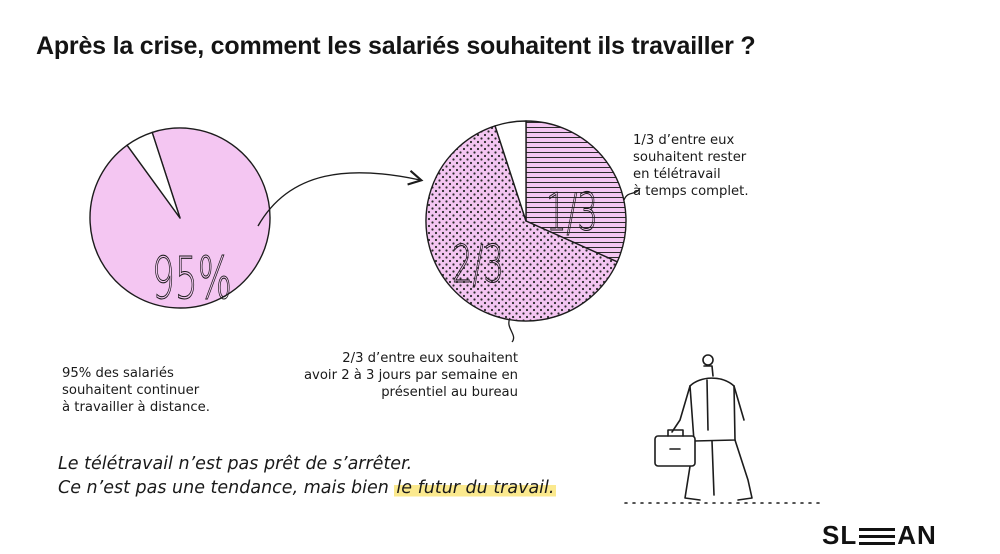  Describe the element at coordinates (180, 220) in the screenshot. I see `pie-chart-95: 95%` at that location.